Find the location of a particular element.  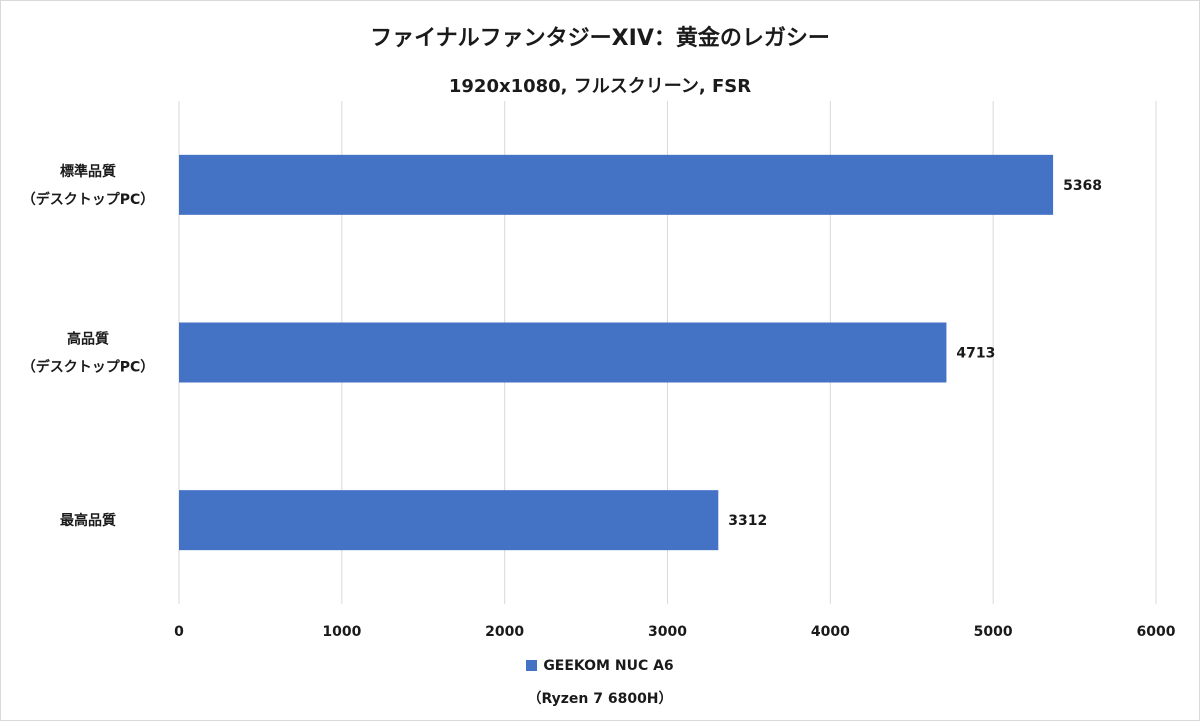

x-tick-label: 1000 is located at coordinates (341, 632).